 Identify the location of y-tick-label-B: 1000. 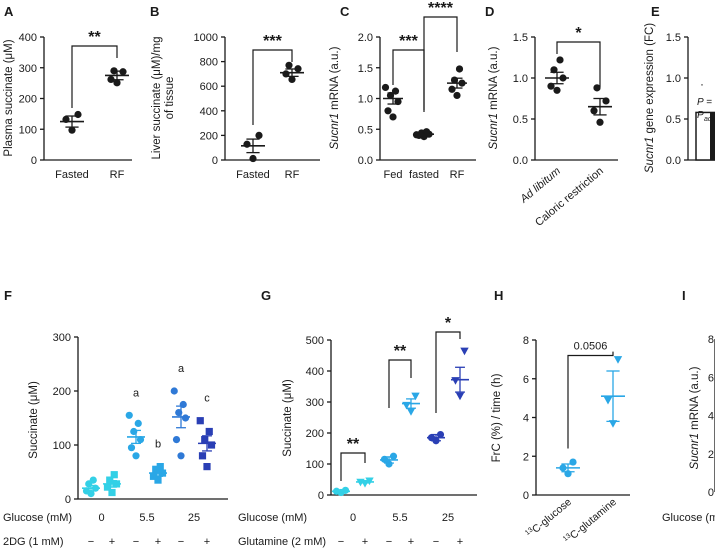
(206, 38).